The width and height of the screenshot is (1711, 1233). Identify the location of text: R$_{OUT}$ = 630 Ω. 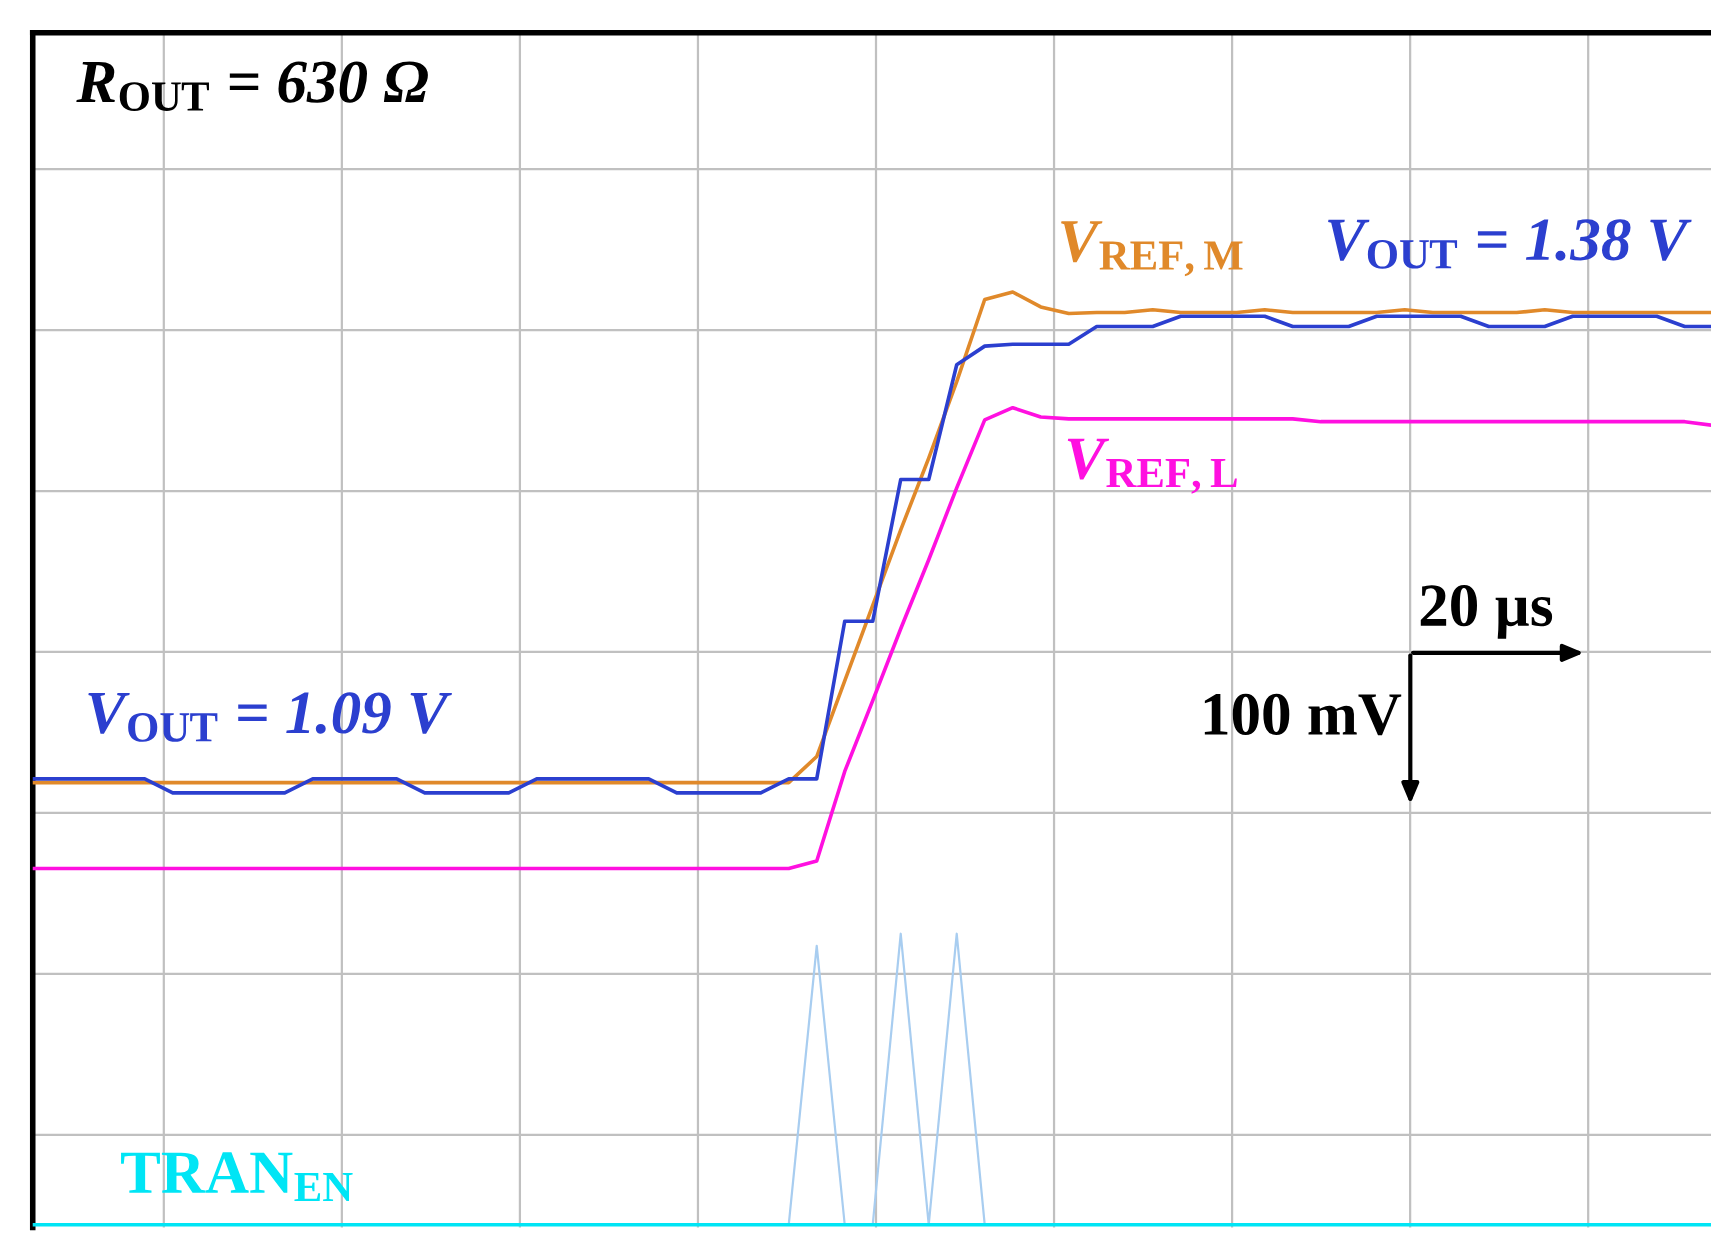
(252, 86).